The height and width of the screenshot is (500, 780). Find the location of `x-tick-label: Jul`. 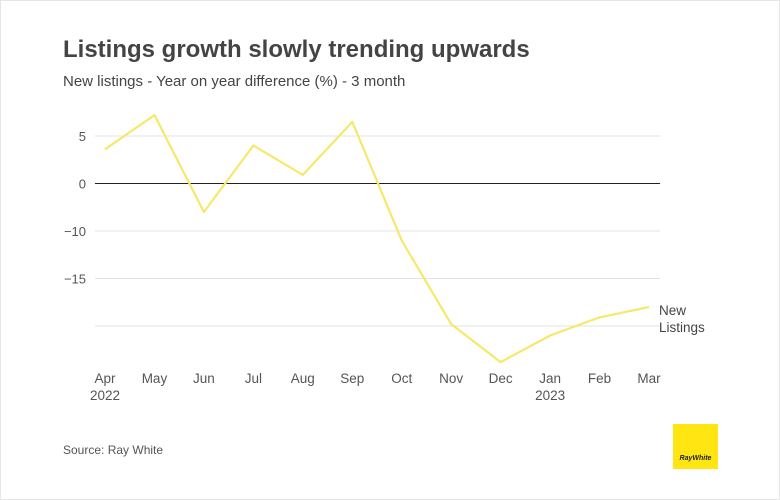

x-tick-label: Jul is located at coordinates (253, 378).